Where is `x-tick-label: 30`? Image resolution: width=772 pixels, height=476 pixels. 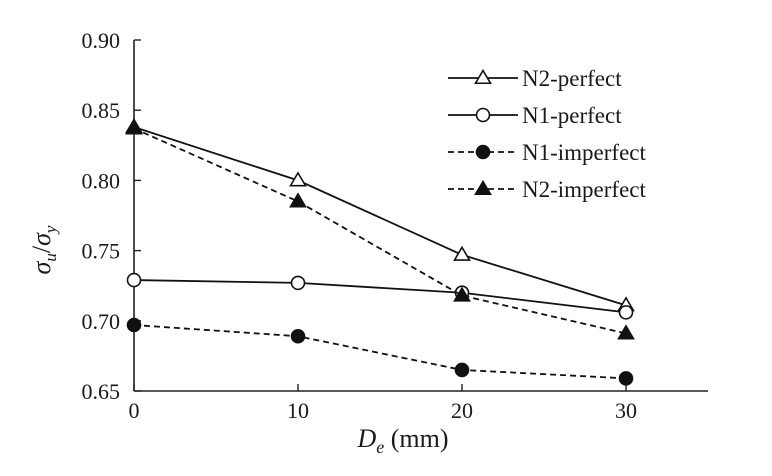
x-tick-label: 30 is located at coordinates (626, 410).